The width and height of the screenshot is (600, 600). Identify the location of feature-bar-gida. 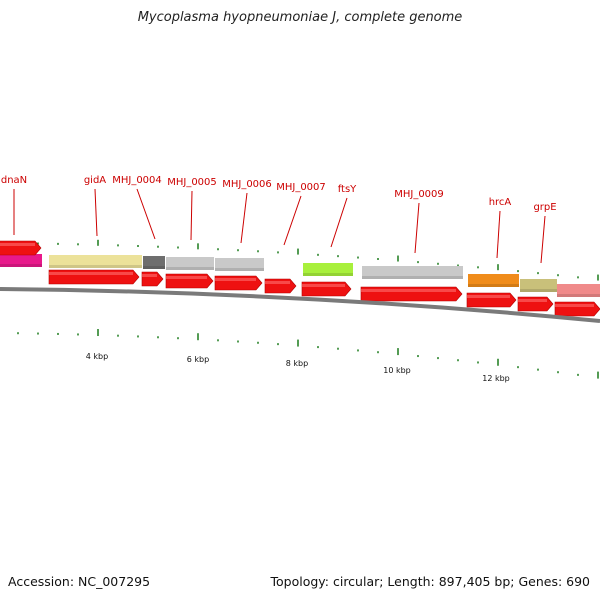
(95, 261).